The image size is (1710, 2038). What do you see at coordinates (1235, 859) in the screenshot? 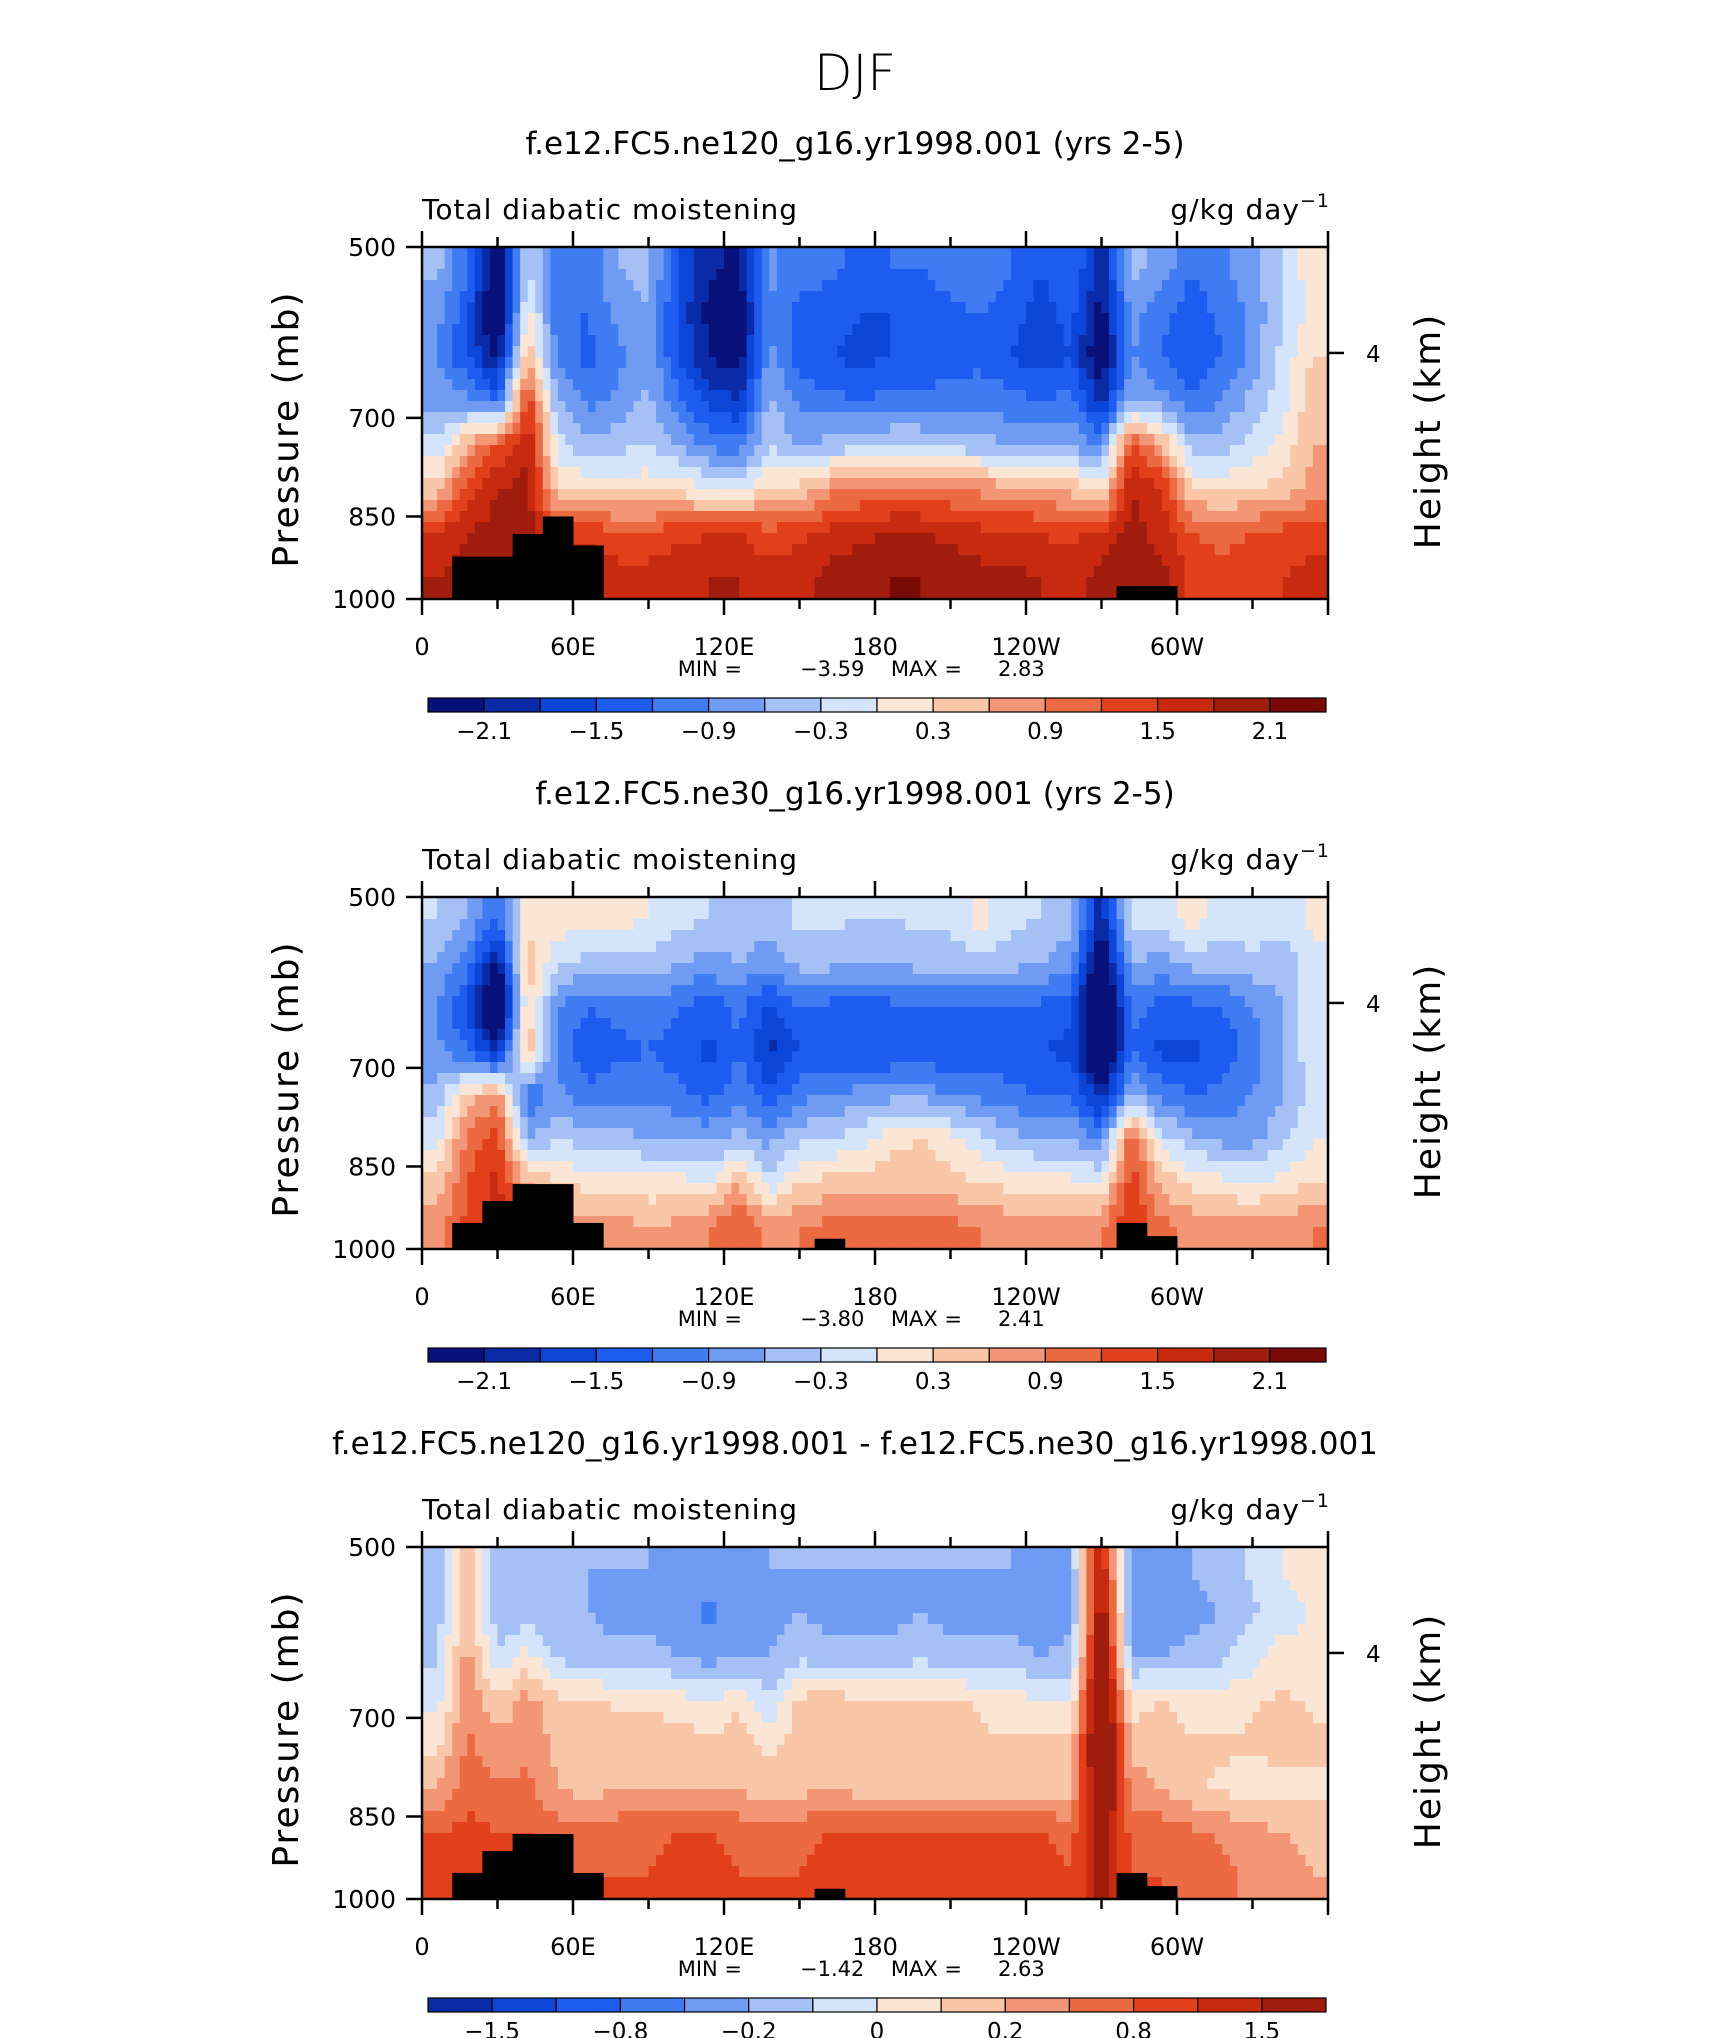
I see `units-text: g/kg day` at bounding box center [1235, 859].